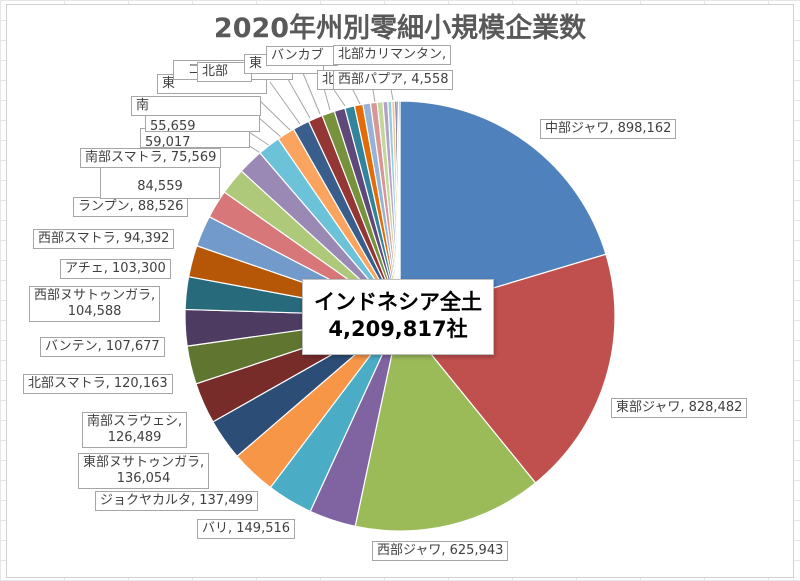 The image size is (800, 581). What do you see at coordinates (134, 437) in the screenshot?
I see `label-south-sulawesi-value: 126,489` at bounding box center [134, 437].